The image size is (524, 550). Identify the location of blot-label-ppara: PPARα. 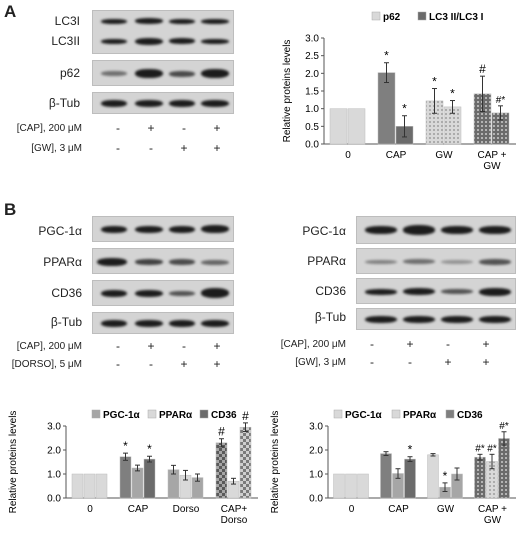
(62, 262).